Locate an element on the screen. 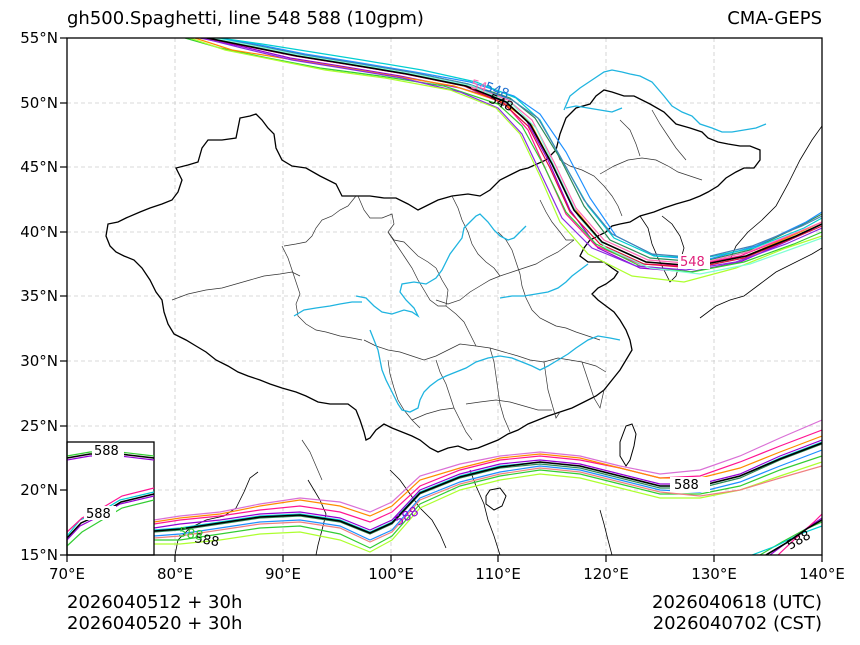 The width and height of the screenshot is (860, 645). x-tick-130: 130°E is located at coordinates (714, 574).